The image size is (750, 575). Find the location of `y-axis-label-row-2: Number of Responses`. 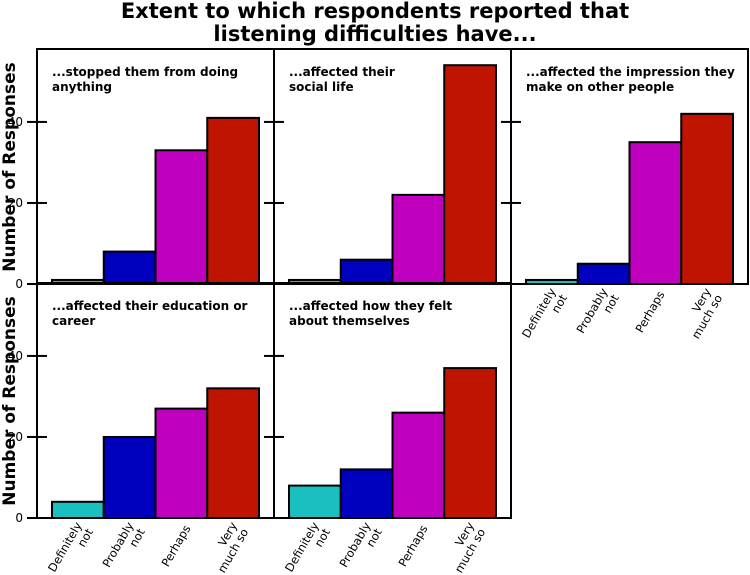

y-axis-label-row-2: Number of Responses is located at coordinates (10, 401).